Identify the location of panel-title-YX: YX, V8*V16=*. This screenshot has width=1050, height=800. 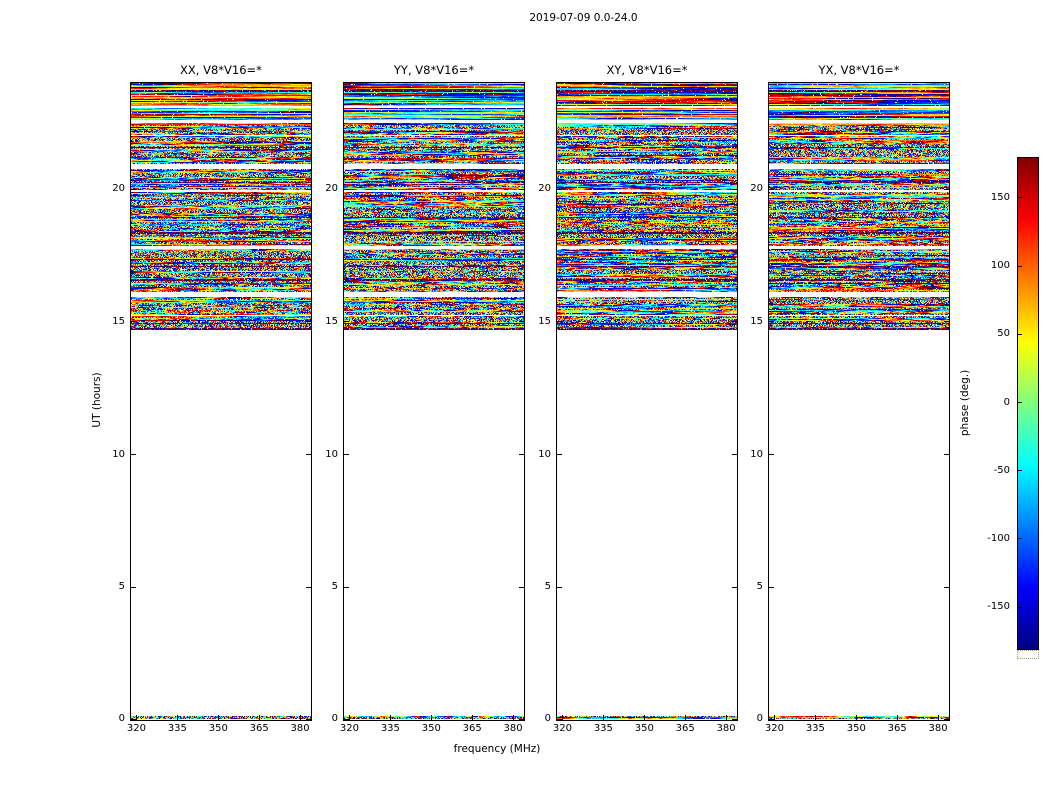
(859, 70).